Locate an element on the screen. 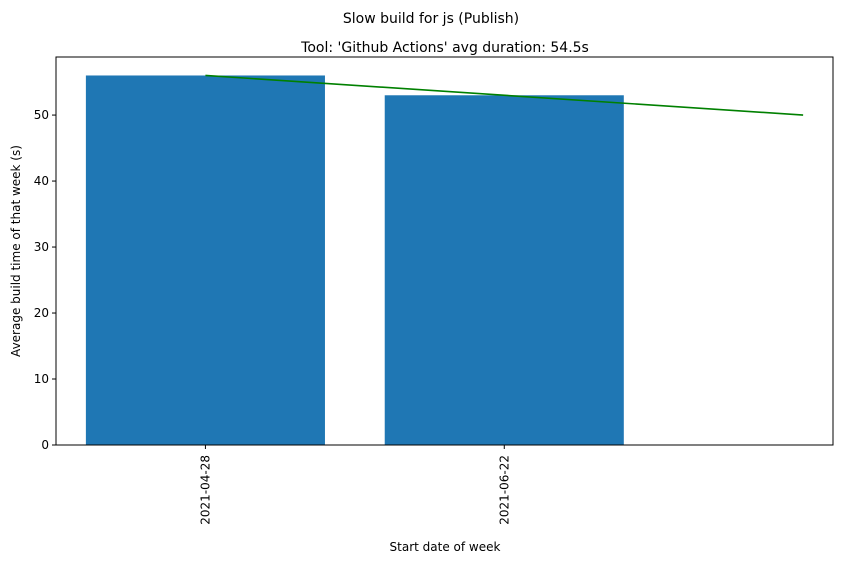 This screenshot has width=841, height=564. y-tick-label: 0 is located at coordinates (45, 445).